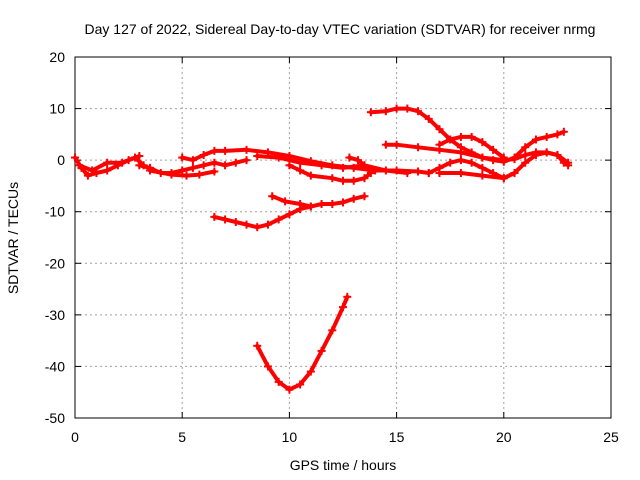  What do you see at coordinates (55, 366) in the screenshot?
I see `y-tick-label: -40` at bounding box center [55, 366].